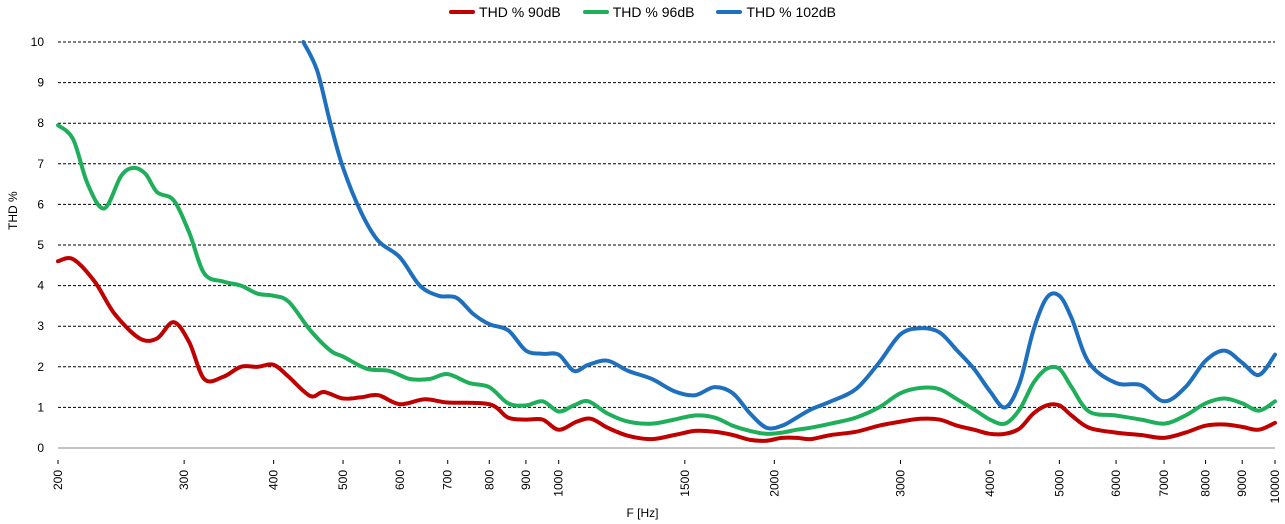  What do you see at coordinates (462, 12) in the screenshot?
I see `legend-swatch-90db` at bounding box center [462, 12].